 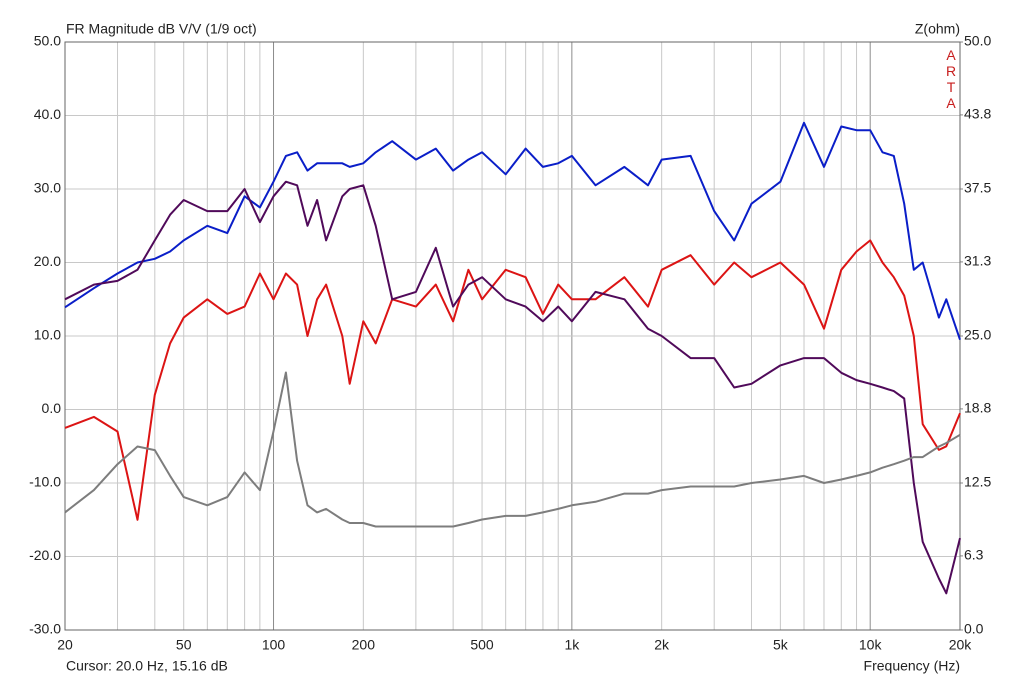 What do you see at coordinates (781, 645) in the screenshot?
I see `x-tick-label: 5k` at bounding box center [781, 645].